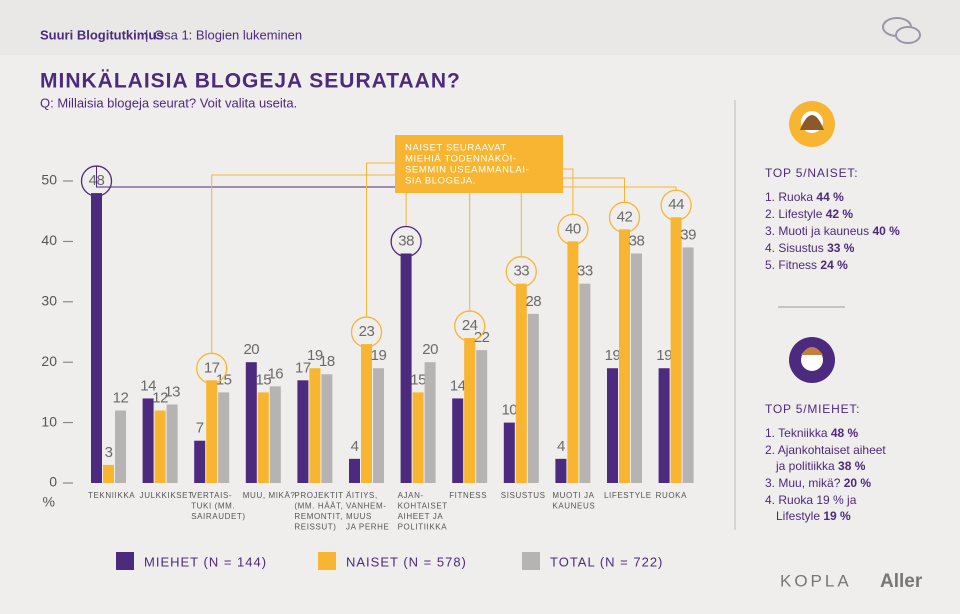 The width and height of the screenshot is (960, 614). I want to click on list-item: 4. Sisustus 33 %, so click(810, 248).